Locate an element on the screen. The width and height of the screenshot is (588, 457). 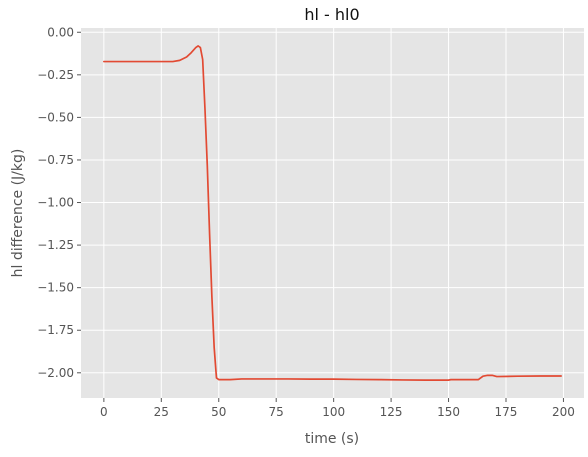
y-tick-label: −1.25 is located at coordinates (55, 245).